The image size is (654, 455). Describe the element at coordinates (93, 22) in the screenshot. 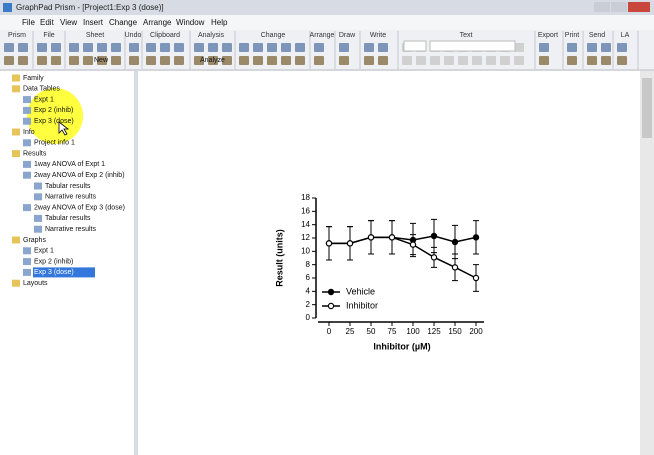

I see `menu-item: Insert` at that location.